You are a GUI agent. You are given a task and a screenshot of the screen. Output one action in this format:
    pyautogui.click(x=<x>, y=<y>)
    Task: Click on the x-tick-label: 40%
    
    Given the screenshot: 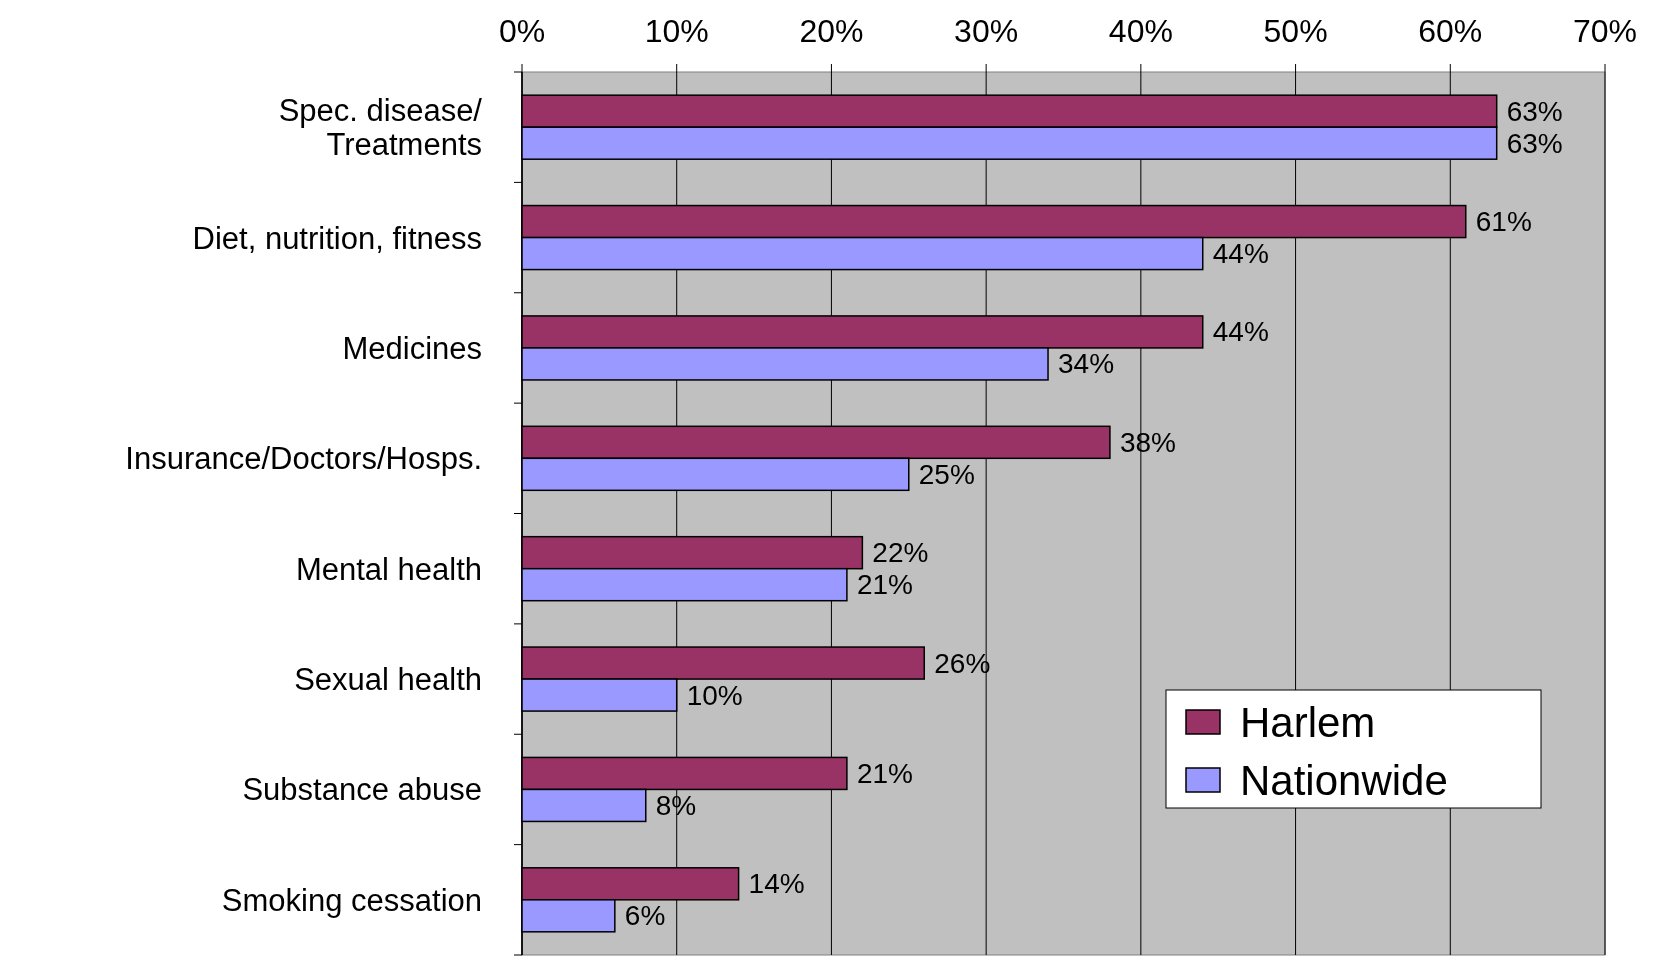 What is the action you would take?
    pyautogui.click(x=1140, y=31)
    